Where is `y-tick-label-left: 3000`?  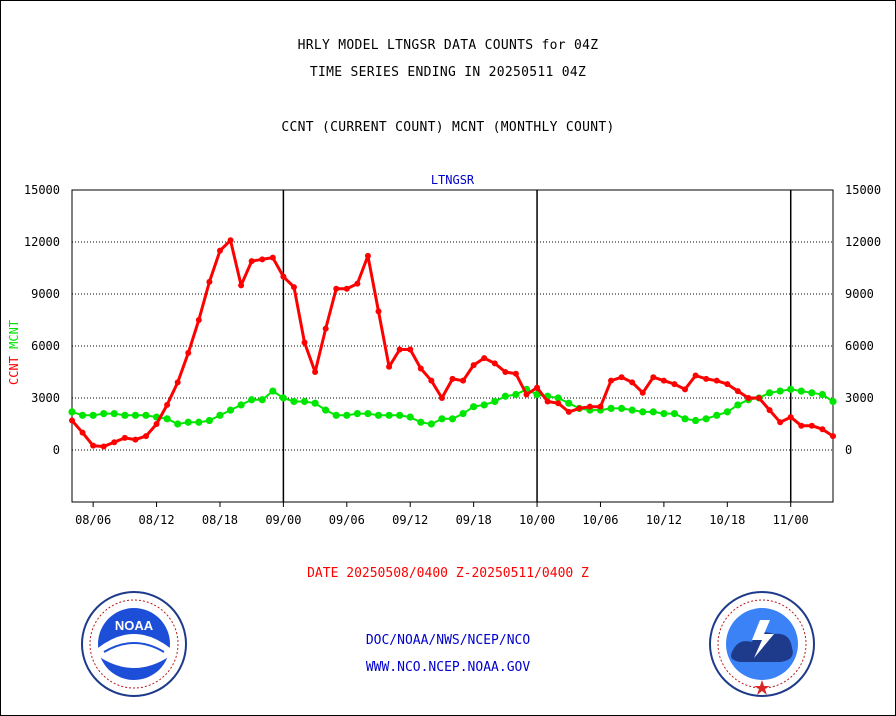 y-tick-label-left: 3000 is located at coordinates (45, 398).